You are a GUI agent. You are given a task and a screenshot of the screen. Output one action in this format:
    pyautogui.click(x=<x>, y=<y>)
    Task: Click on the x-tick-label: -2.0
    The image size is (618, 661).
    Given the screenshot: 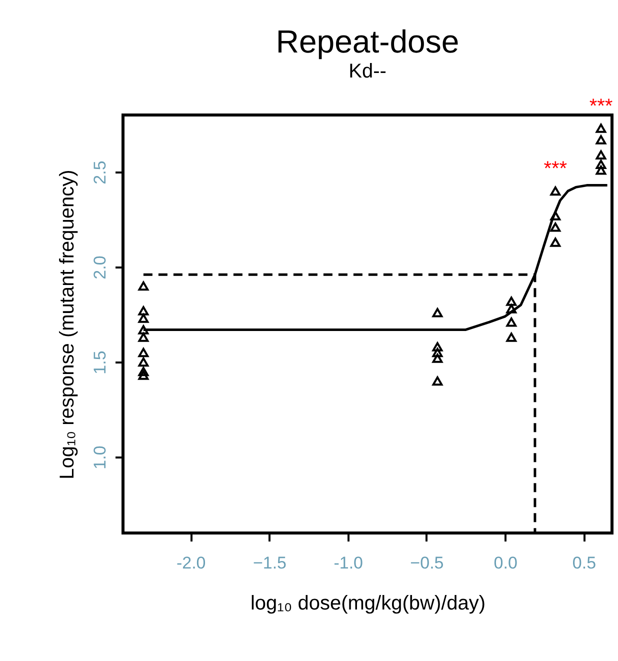 What is the action you would take?
    pyautogui.click(x=191, y=563)
    